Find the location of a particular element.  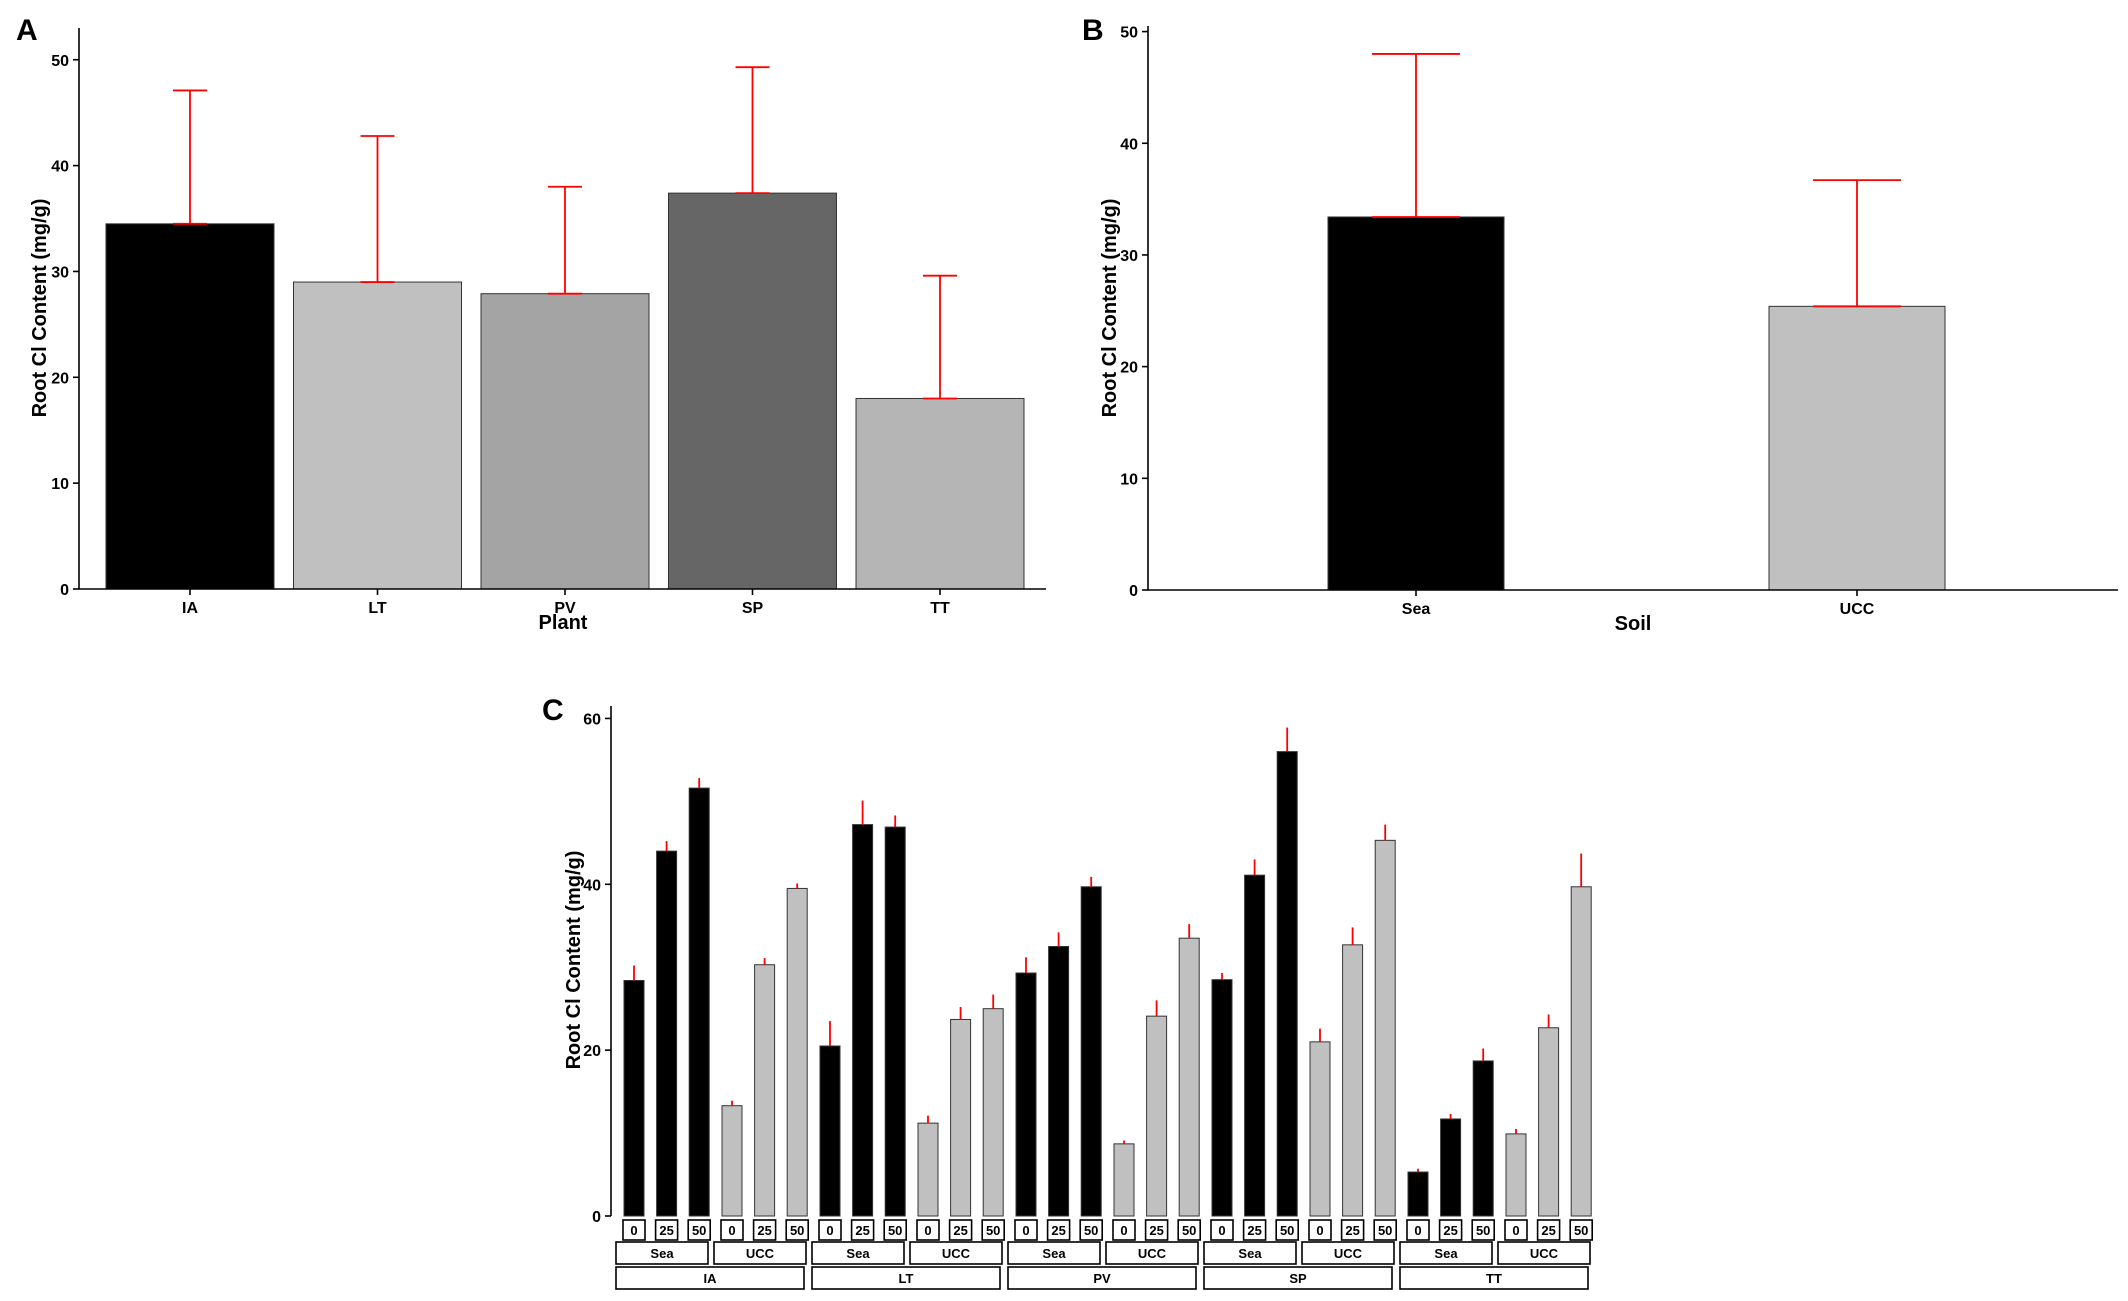

panel-c-lt-sea-level-label-0: 0 is located at coordinates (829, 1230).